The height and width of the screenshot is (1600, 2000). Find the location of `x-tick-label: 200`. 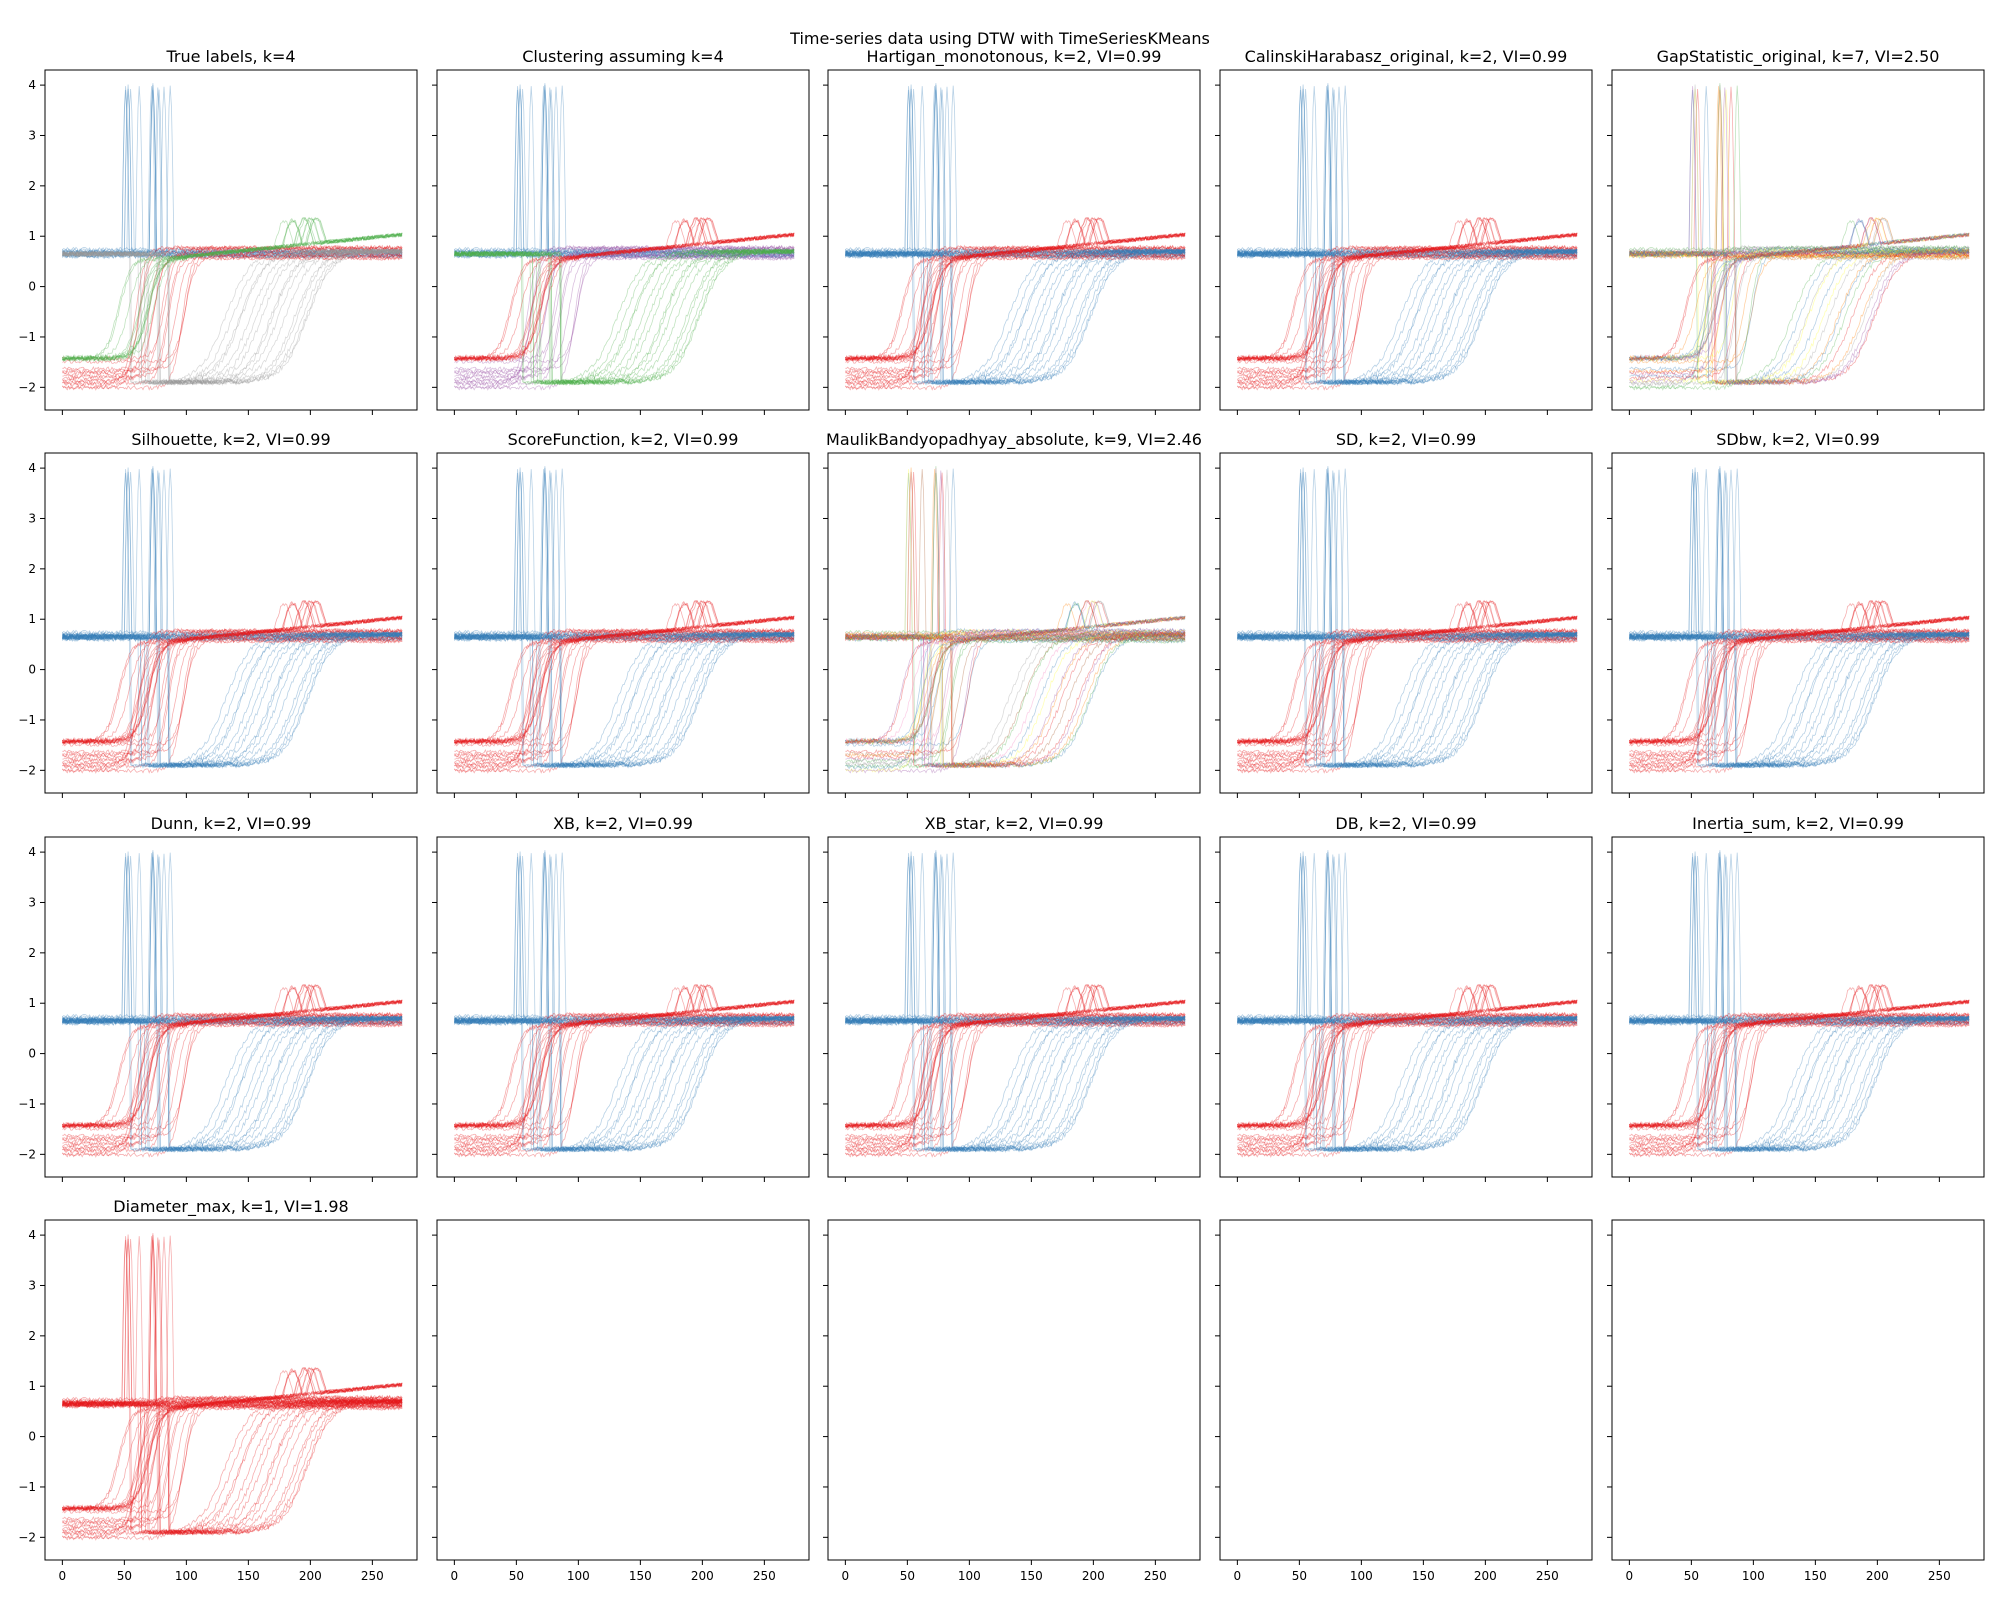

x-tick-label: 200 is located at coordinates (310, 1576).